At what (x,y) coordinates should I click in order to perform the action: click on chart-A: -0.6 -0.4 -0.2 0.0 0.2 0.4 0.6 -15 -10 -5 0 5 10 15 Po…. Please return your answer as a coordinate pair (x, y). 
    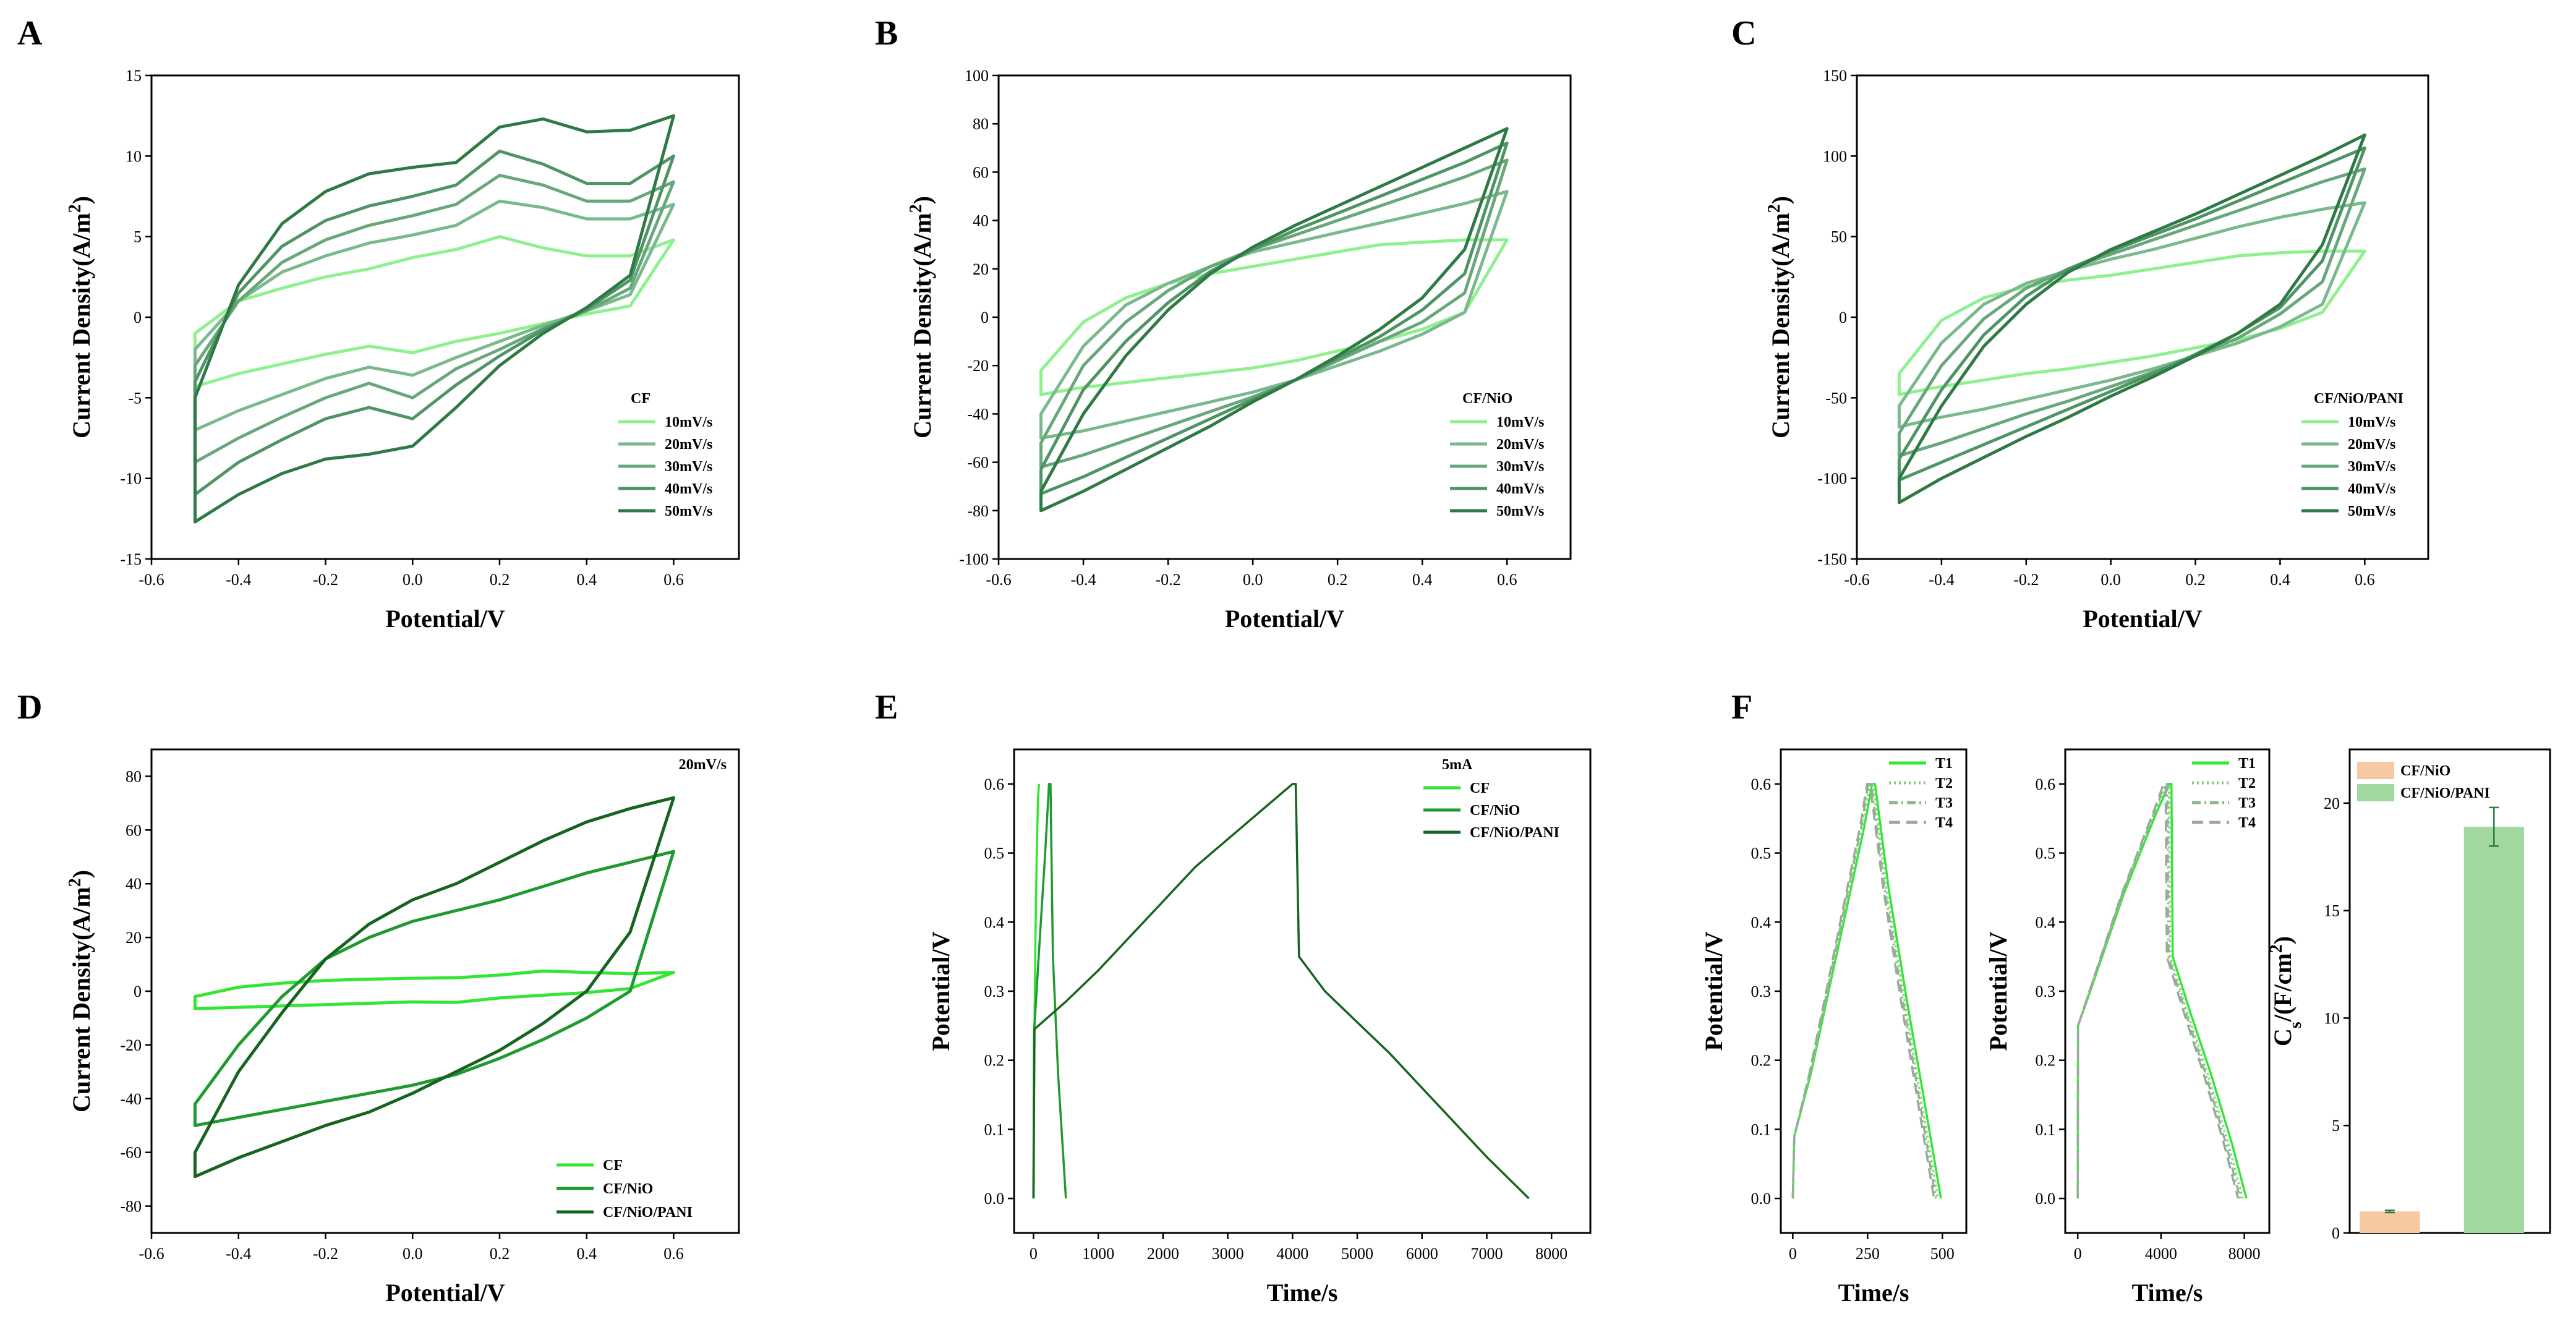
    Looking at the image, I should click on (403, 350).